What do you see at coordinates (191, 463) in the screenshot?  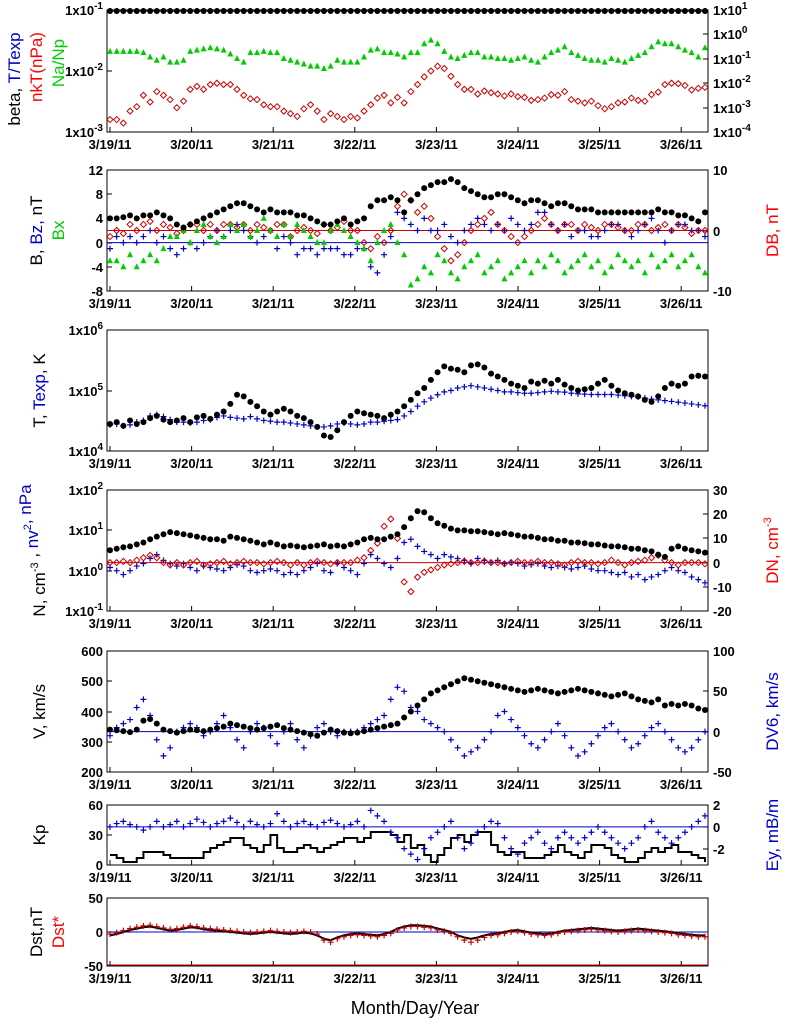 I see `panel-temp-xtick-label: 3/20/11` at bounding box center [191, 463].